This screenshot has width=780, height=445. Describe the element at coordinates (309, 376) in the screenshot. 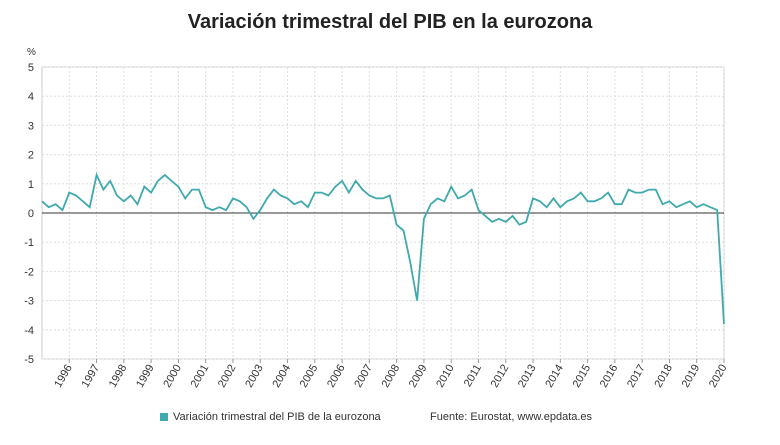

I see `x-tick-label: 2005` at that location.